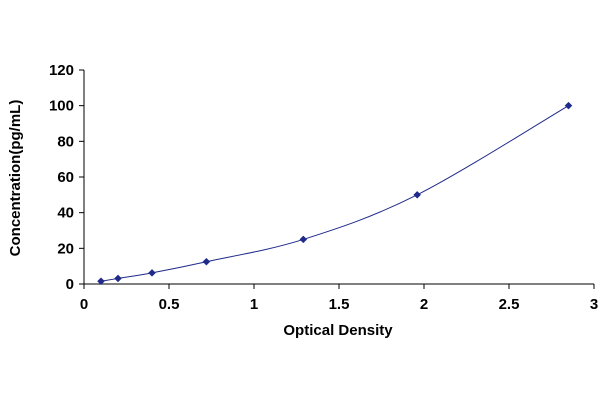 This screenshot has width=600, height=400. I want to click on x-tick-label: 1, so click(254, 304).